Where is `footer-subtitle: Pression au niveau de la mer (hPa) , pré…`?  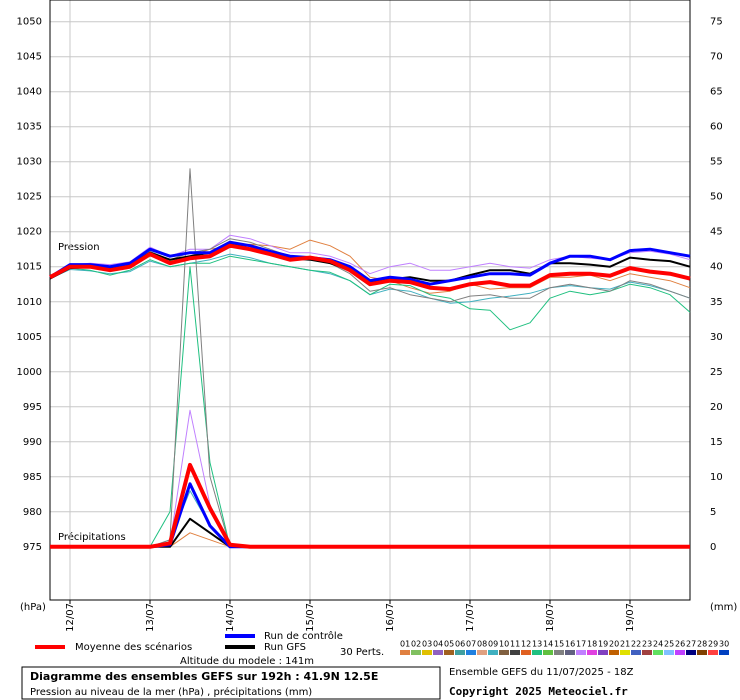
footer-subtitle: Pression au niveau de la mer (hPa) , pré… is located at coordinates (171, 692).